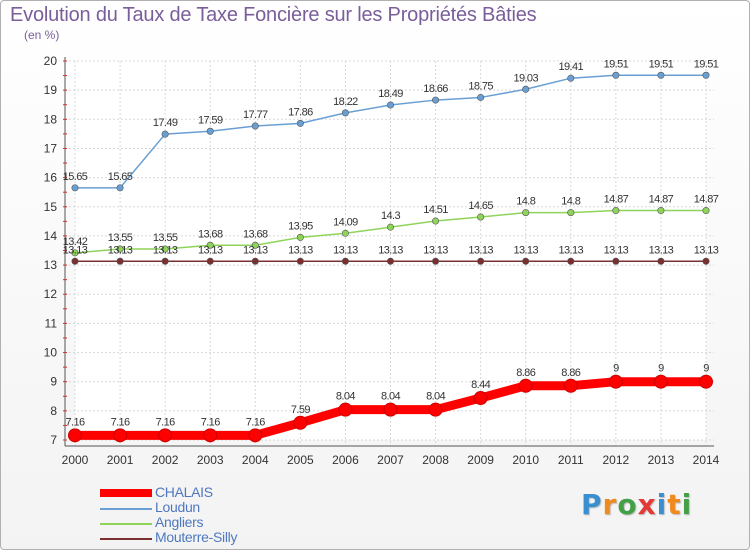 This screenshot has height=550, width=750. I want to click on data-label: 14.09, so click(345, 222).